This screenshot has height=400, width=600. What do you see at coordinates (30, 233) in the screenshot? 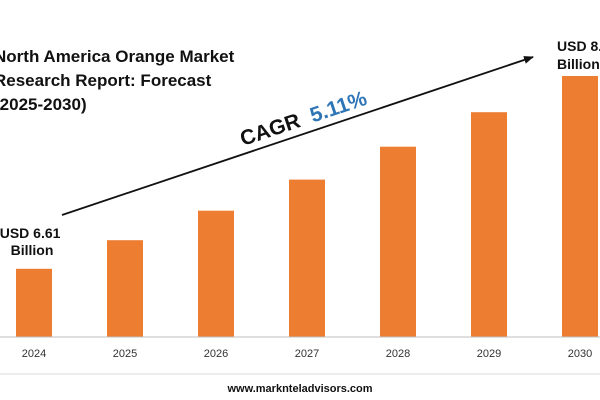
I see `start-value-line-1: USD 6.61` at bounding box center [30, 233].